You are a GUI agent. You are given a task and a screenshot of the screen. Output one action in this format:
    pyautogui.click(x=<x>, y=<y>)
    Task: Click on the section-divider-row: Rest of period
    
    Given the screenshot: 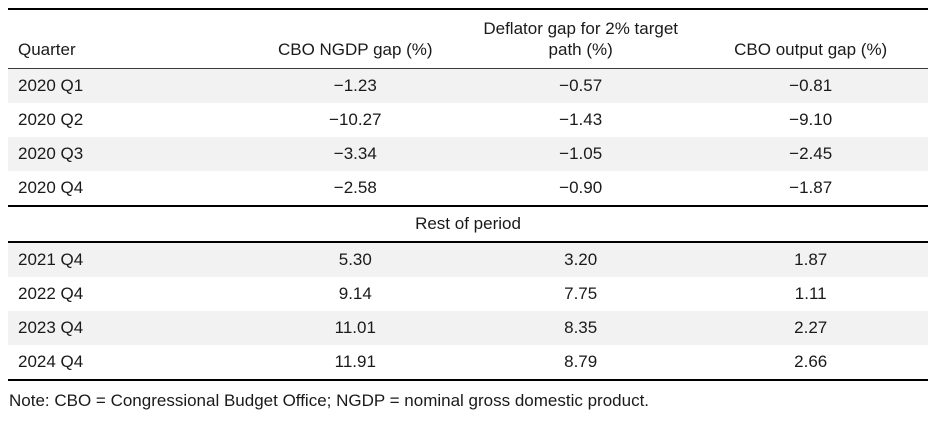 What is the action you would take?
    pyautogui.click(x=468, y=224)
    